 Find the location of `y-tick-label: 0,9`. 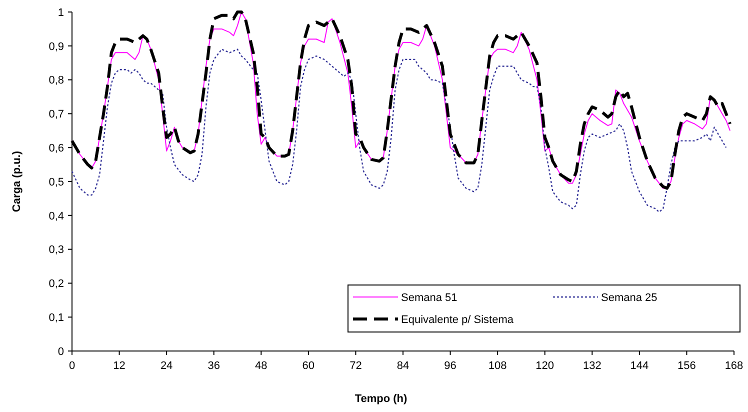

y-tick-label: 0,9 is located at coordinates (56, 46).